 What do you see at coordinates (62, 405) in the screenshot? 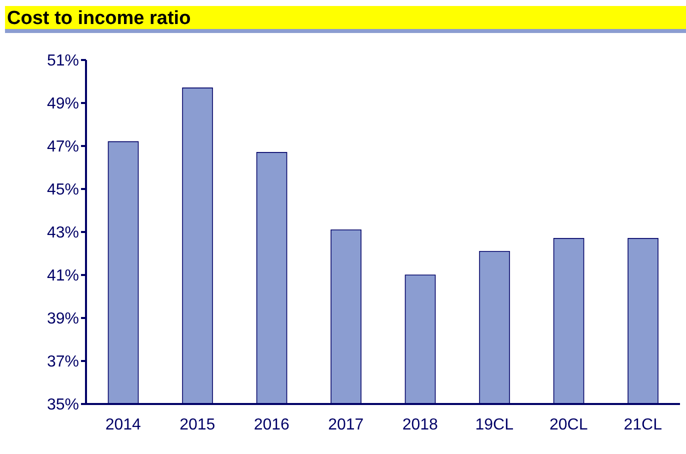
I see `y-tick-label: 35%` at bounding box center [62, 405].